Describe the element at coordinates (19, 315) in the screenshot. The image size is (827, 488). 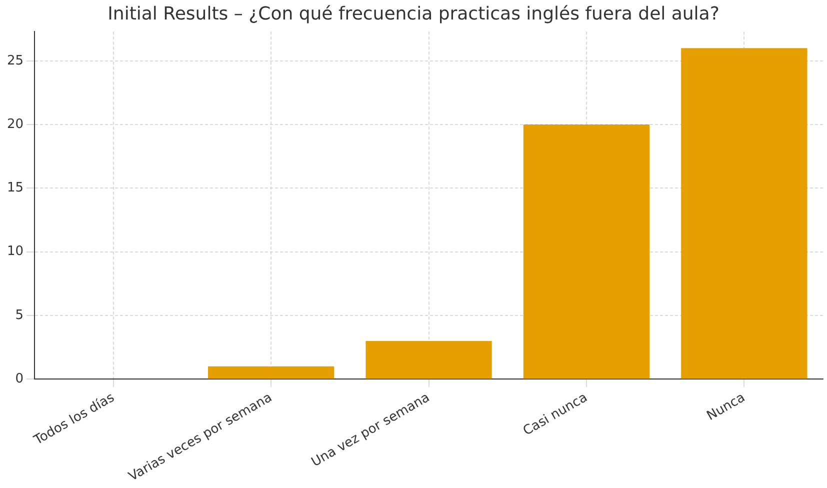
I see `y-tick-label: 5` at that location.